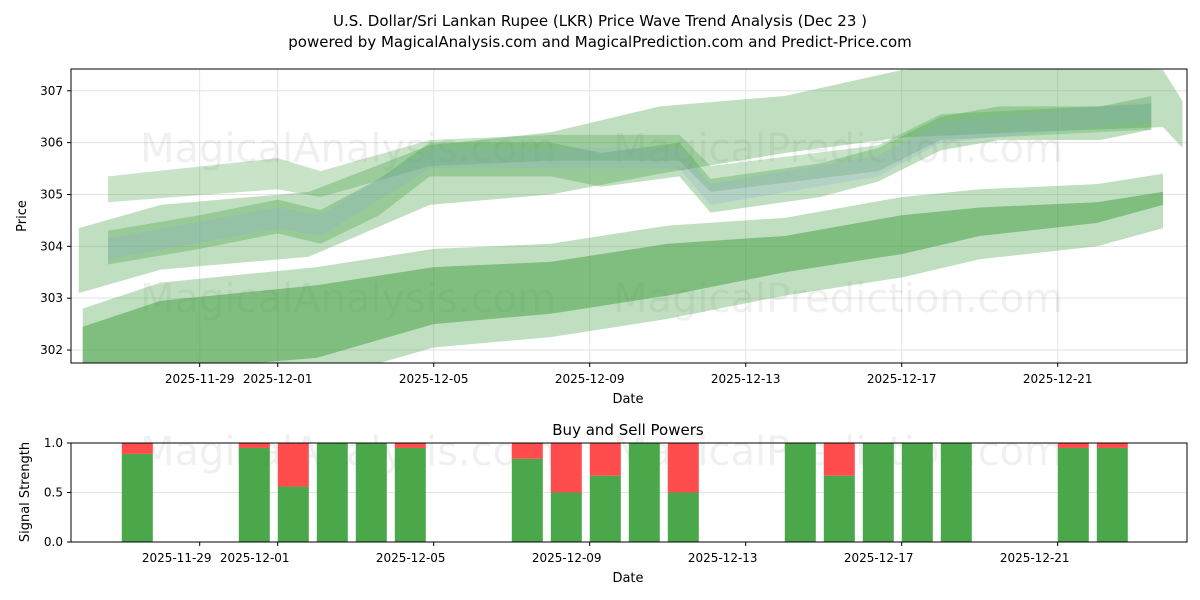  Describe the element at coordinates (51, 298) in the screenshot. I see `y-tick-label: 303` at that location.